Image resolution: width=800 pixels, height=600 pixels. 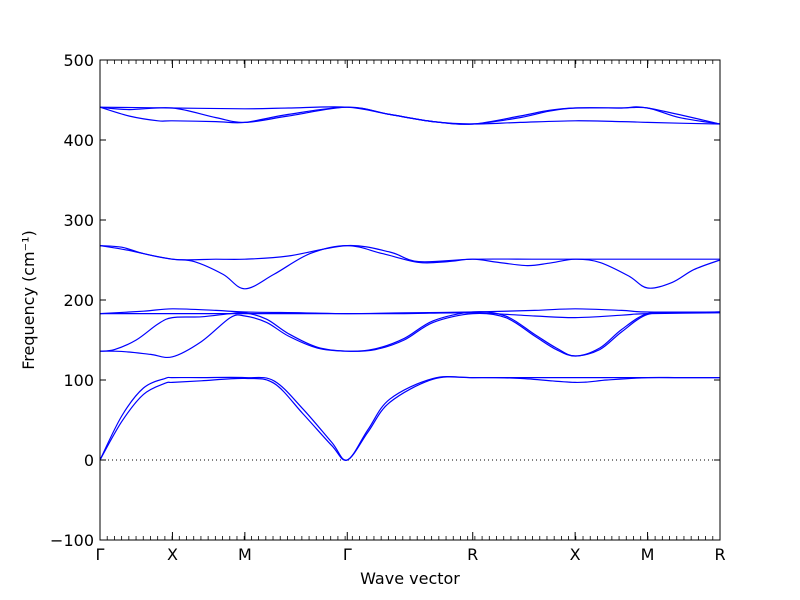 I want to click on y-tick-label: 200, so click(x=78, y=300).